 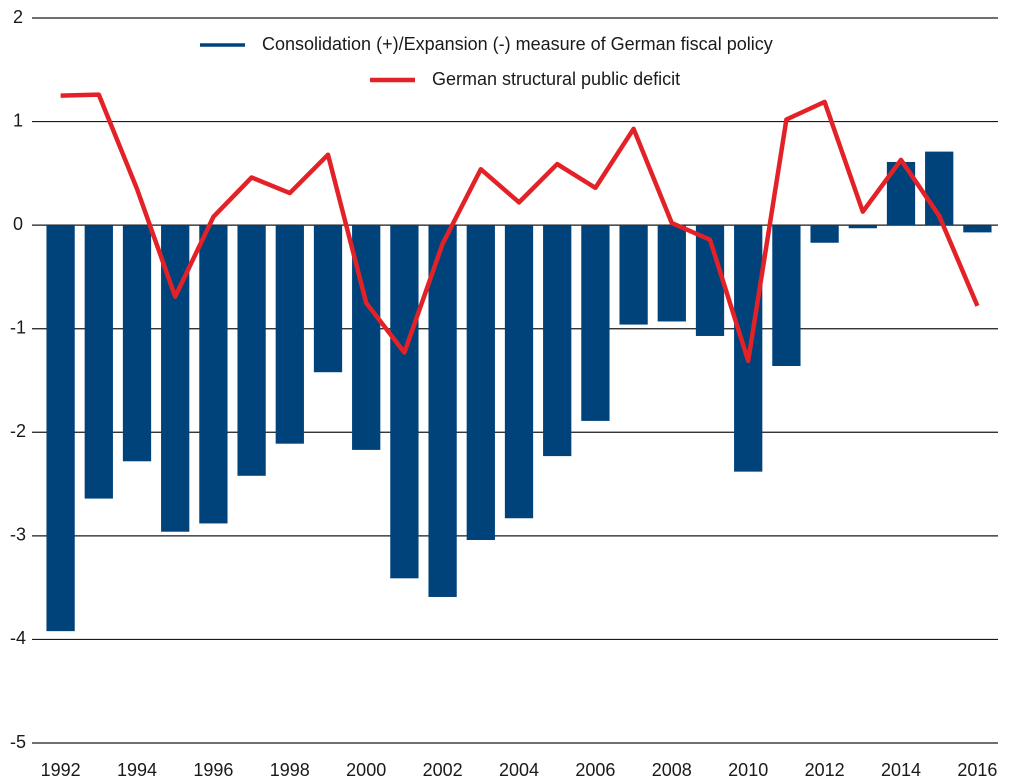 What do you see at coordinates (18, 638) in the screenshot?
I see `y-tick-label: -4` at bounding box center [18, 638].